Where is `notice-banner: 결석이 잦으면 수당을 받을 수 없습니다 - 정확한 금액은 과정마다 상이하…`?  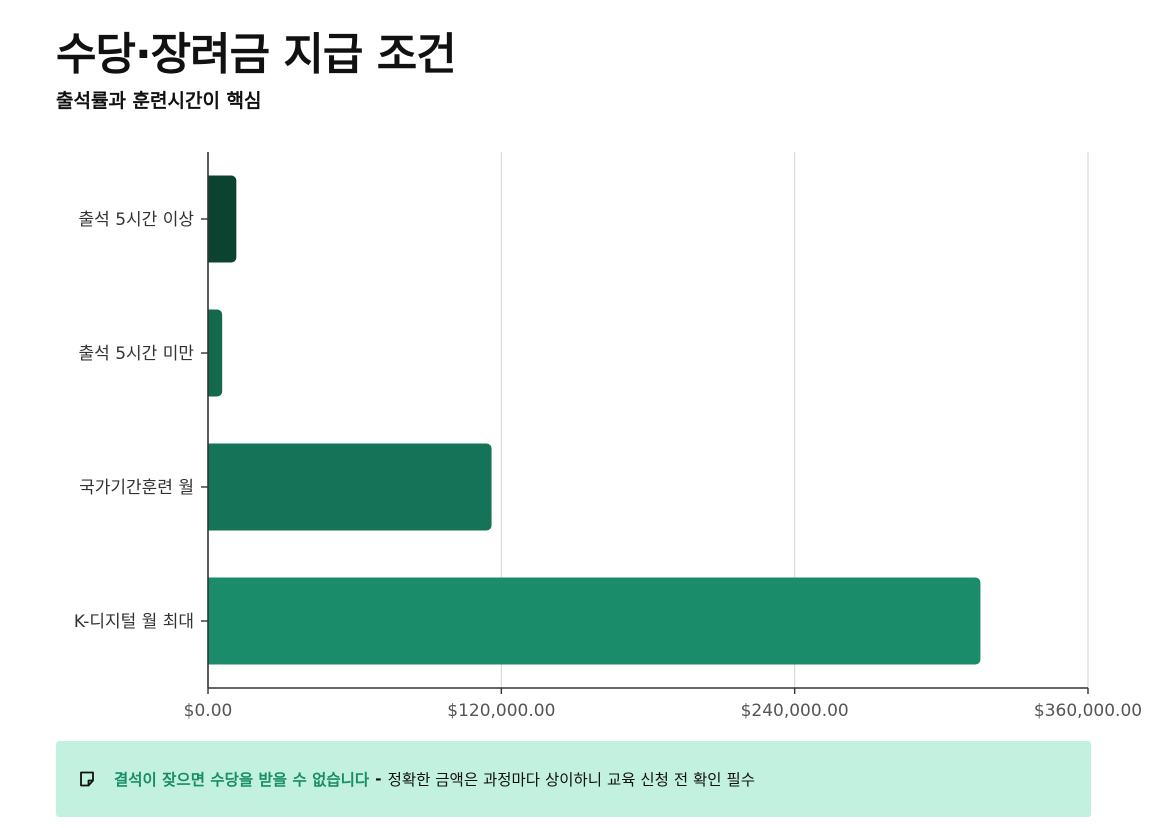 notice-banner: 결석이 잦으면 수당을 받을 수 없습니다 - 정확한 금액은 과정마다 상이하… is located at coordinates (573, 779).